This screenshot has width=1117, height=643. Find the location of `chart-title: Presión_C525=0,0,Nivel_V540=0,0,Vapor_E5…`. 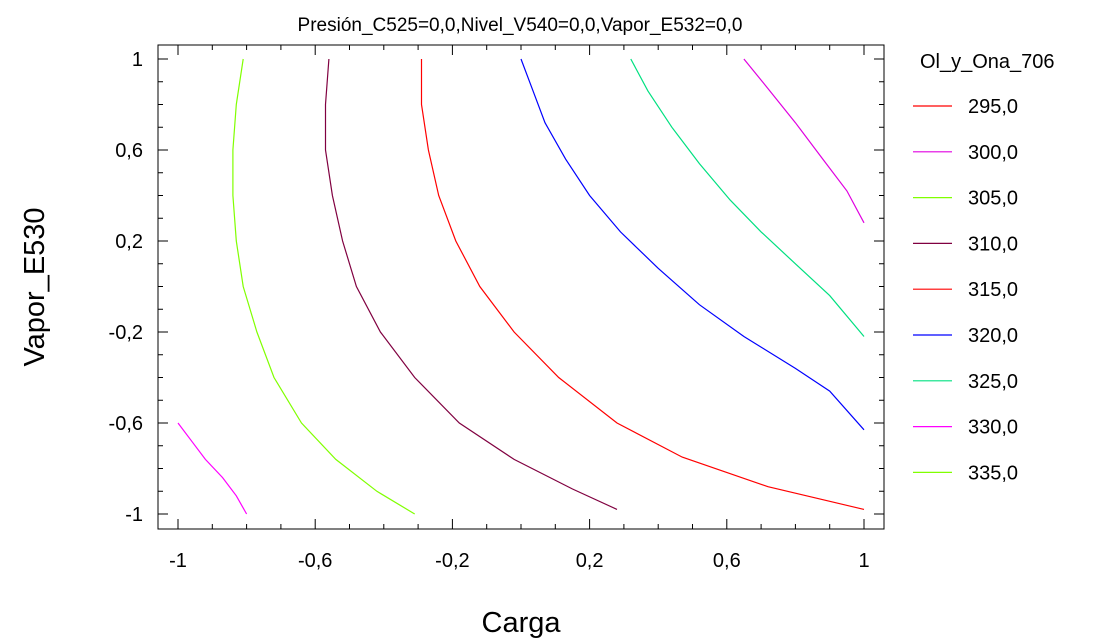

chart-title: Presión_C525=0,0,Nivel_V540=0,0,Vapor_E5… is located at coordinates (520, 25).